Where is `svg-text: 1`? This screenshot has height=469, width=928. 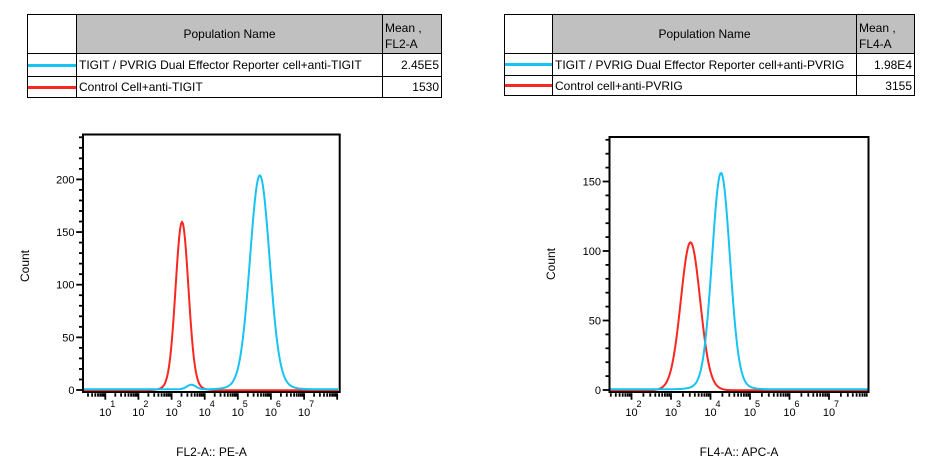
svg-text: 1 is located at coordinates (112, 404).